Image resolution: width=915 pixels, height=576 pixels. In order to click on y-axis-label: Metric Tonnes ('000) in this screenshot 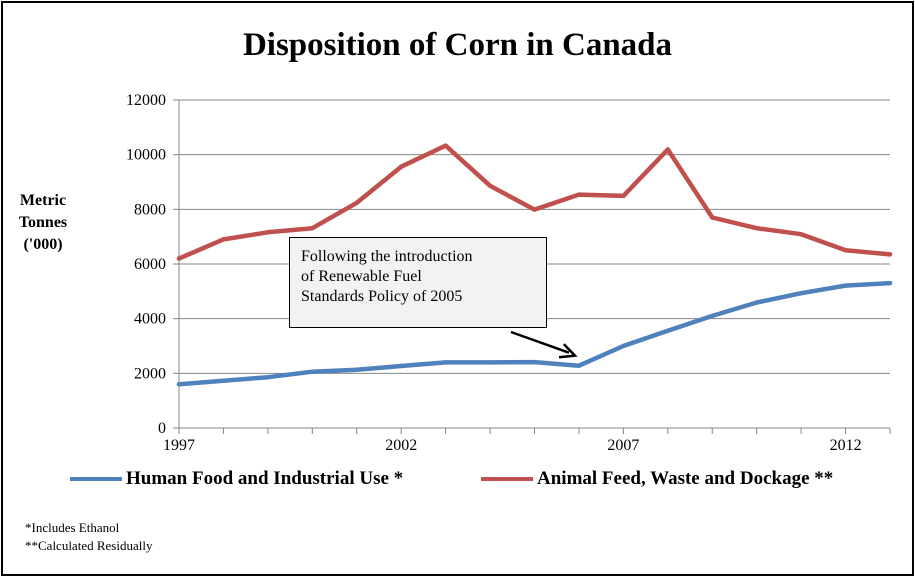, I will do `click(43, 223)`.